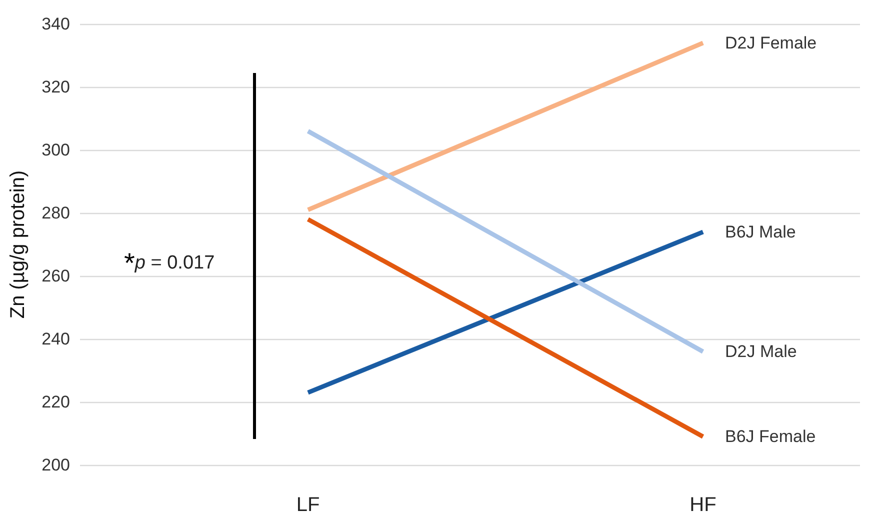 Image resolution: width=887 pixels, height=517 pixels. Describe the element at coordinates (56, 339) in the screenshot. I see `y-tick-label: 240` at that location.